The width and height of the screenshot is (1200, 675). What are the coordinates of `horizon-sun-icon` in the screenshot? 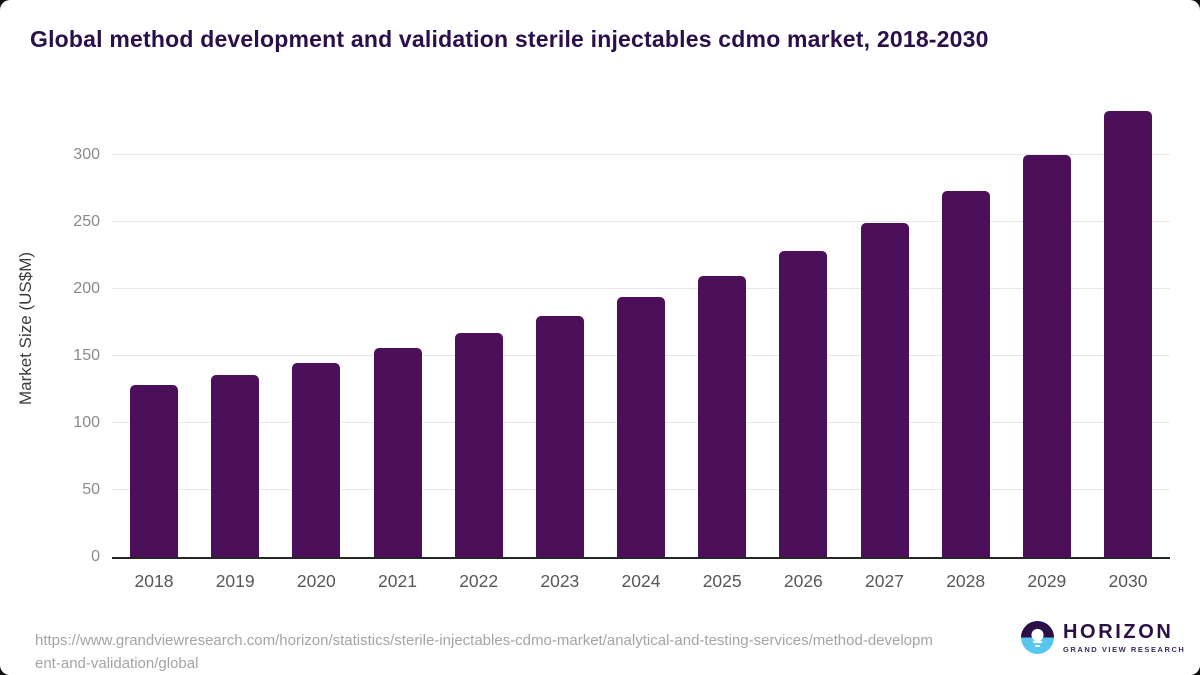 It's located at (1037, 637).